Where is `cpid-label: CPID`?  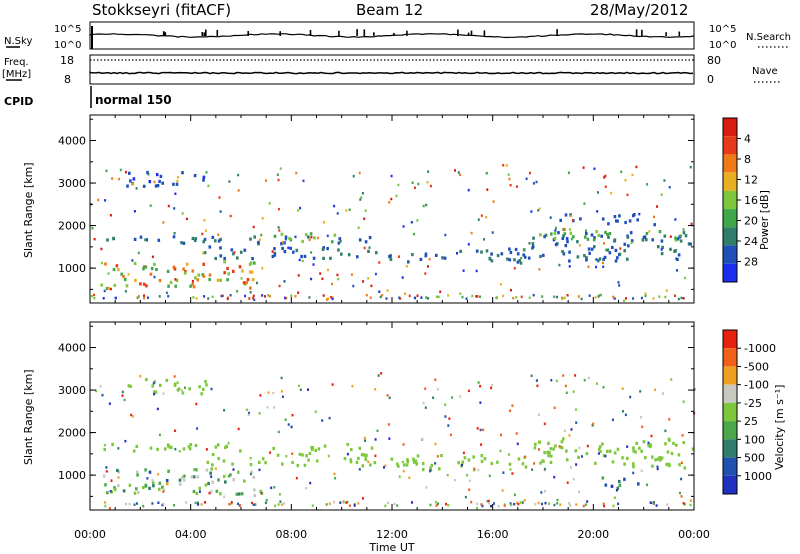 cpid-label: CPID is located at coordinates (18, 101).